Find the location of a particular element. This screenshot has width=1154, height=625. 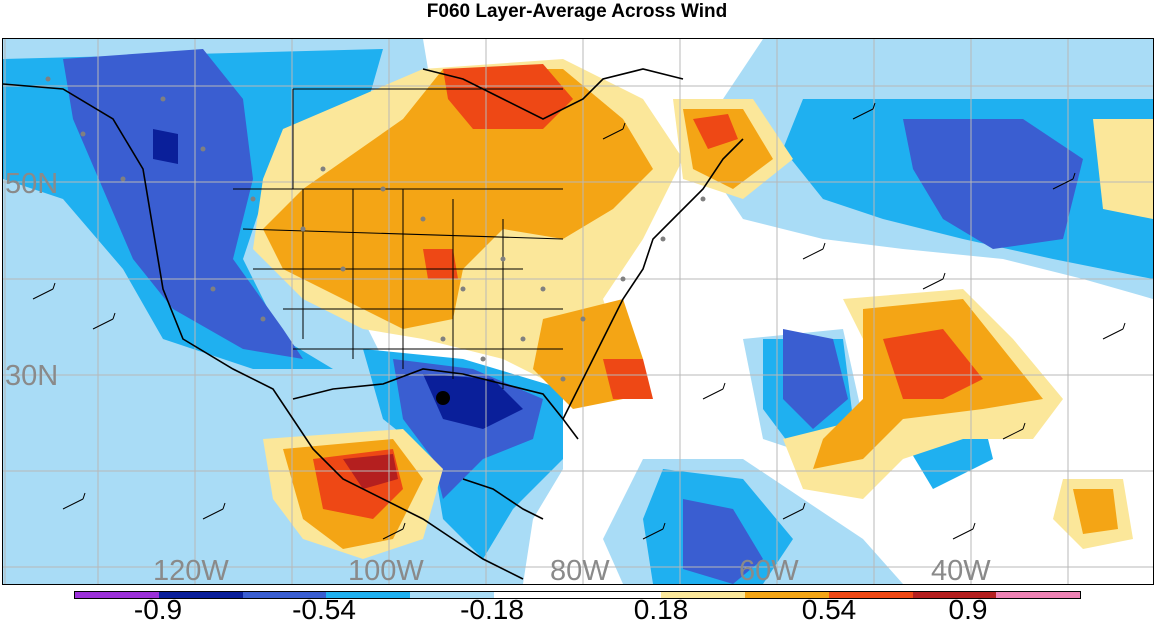

lon-label-60w: 60W is located at coordinates (769, 570).